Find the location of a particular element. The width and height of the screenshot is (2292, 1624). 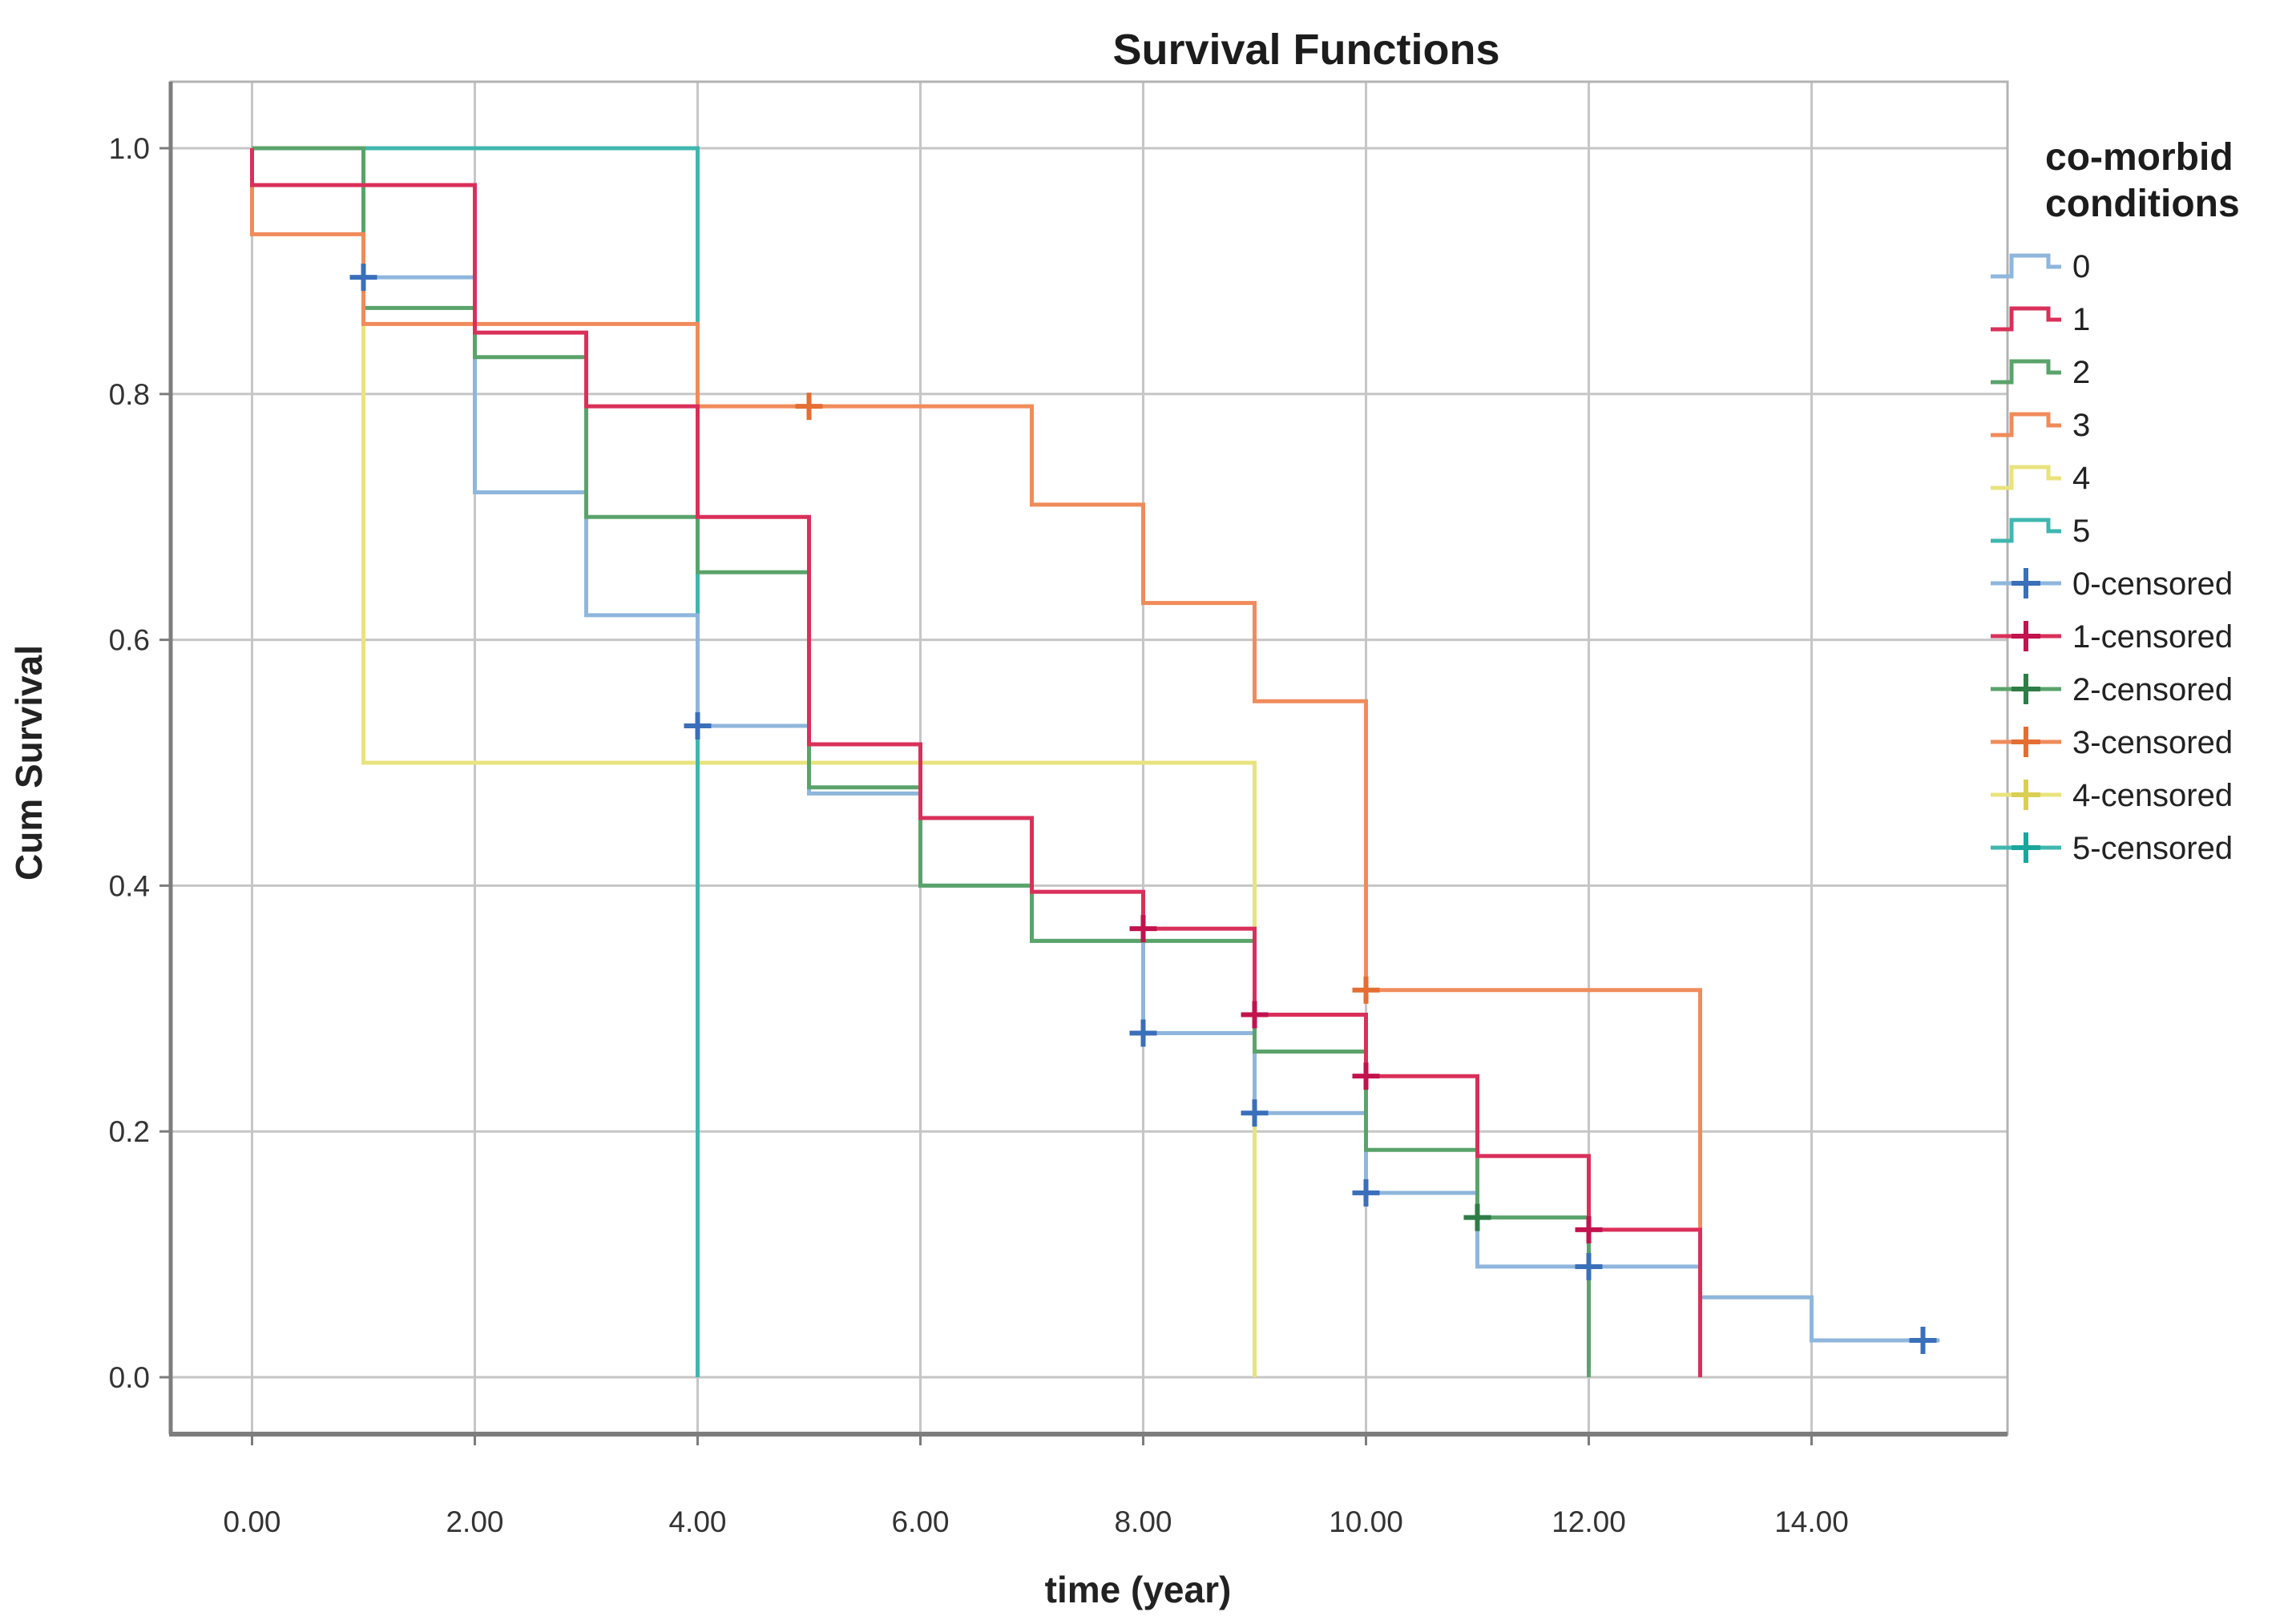

legend-item-1-censored: 1-censored is located at coordinates (2112, 637).